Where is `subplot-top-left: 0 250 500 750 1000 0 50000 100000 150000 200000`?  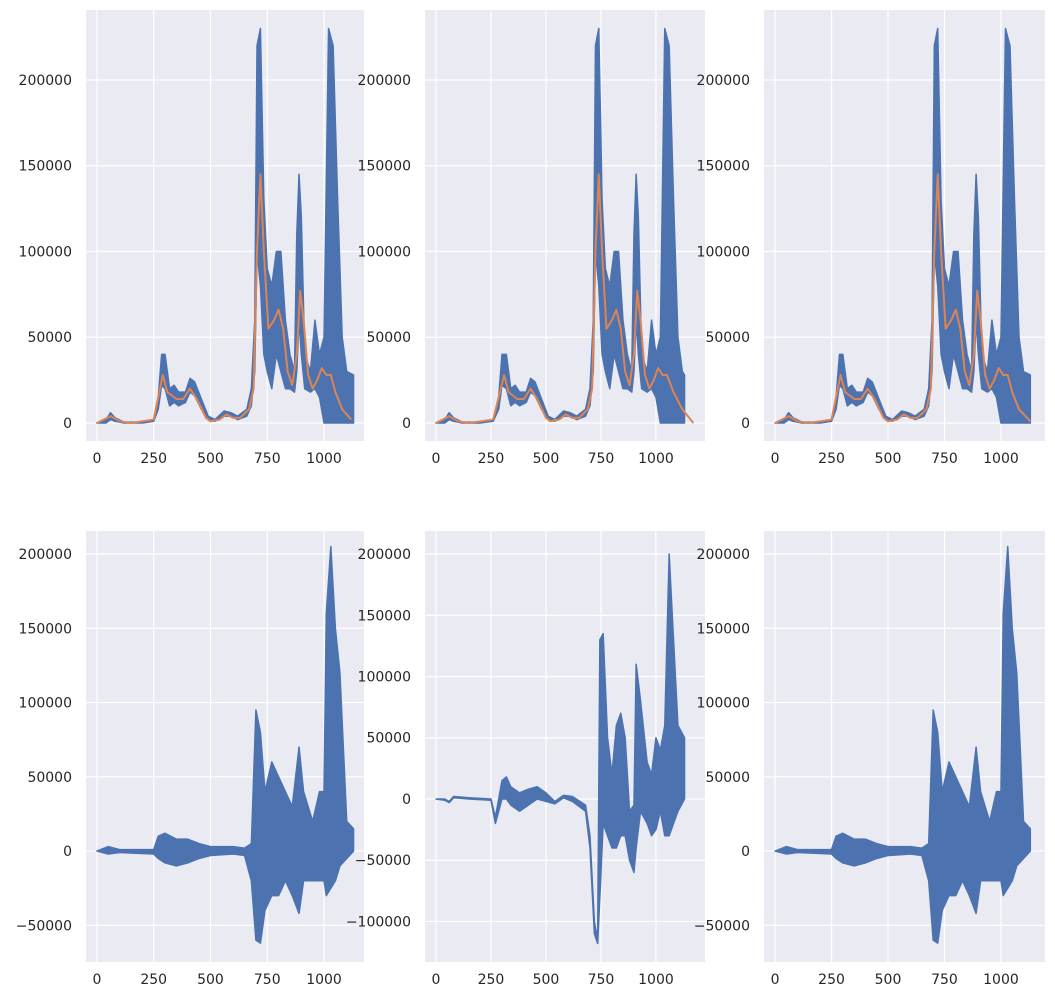 subplot-top-left: 0 250 500 750 1000 0 50000 100000 150000 200000 is located at coordinates (191, 238).